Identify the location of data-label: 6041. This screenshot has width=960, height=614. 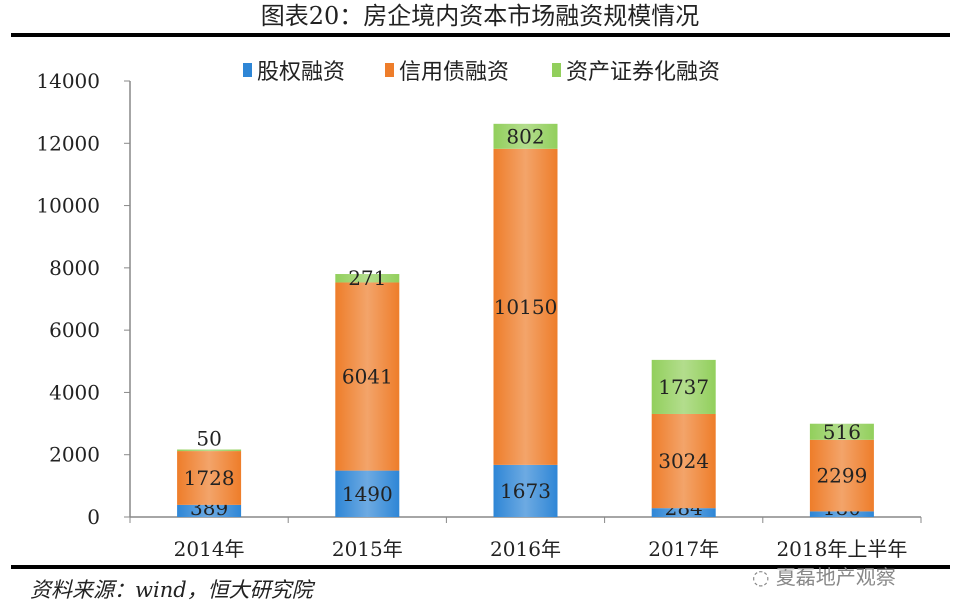
(367, 377).